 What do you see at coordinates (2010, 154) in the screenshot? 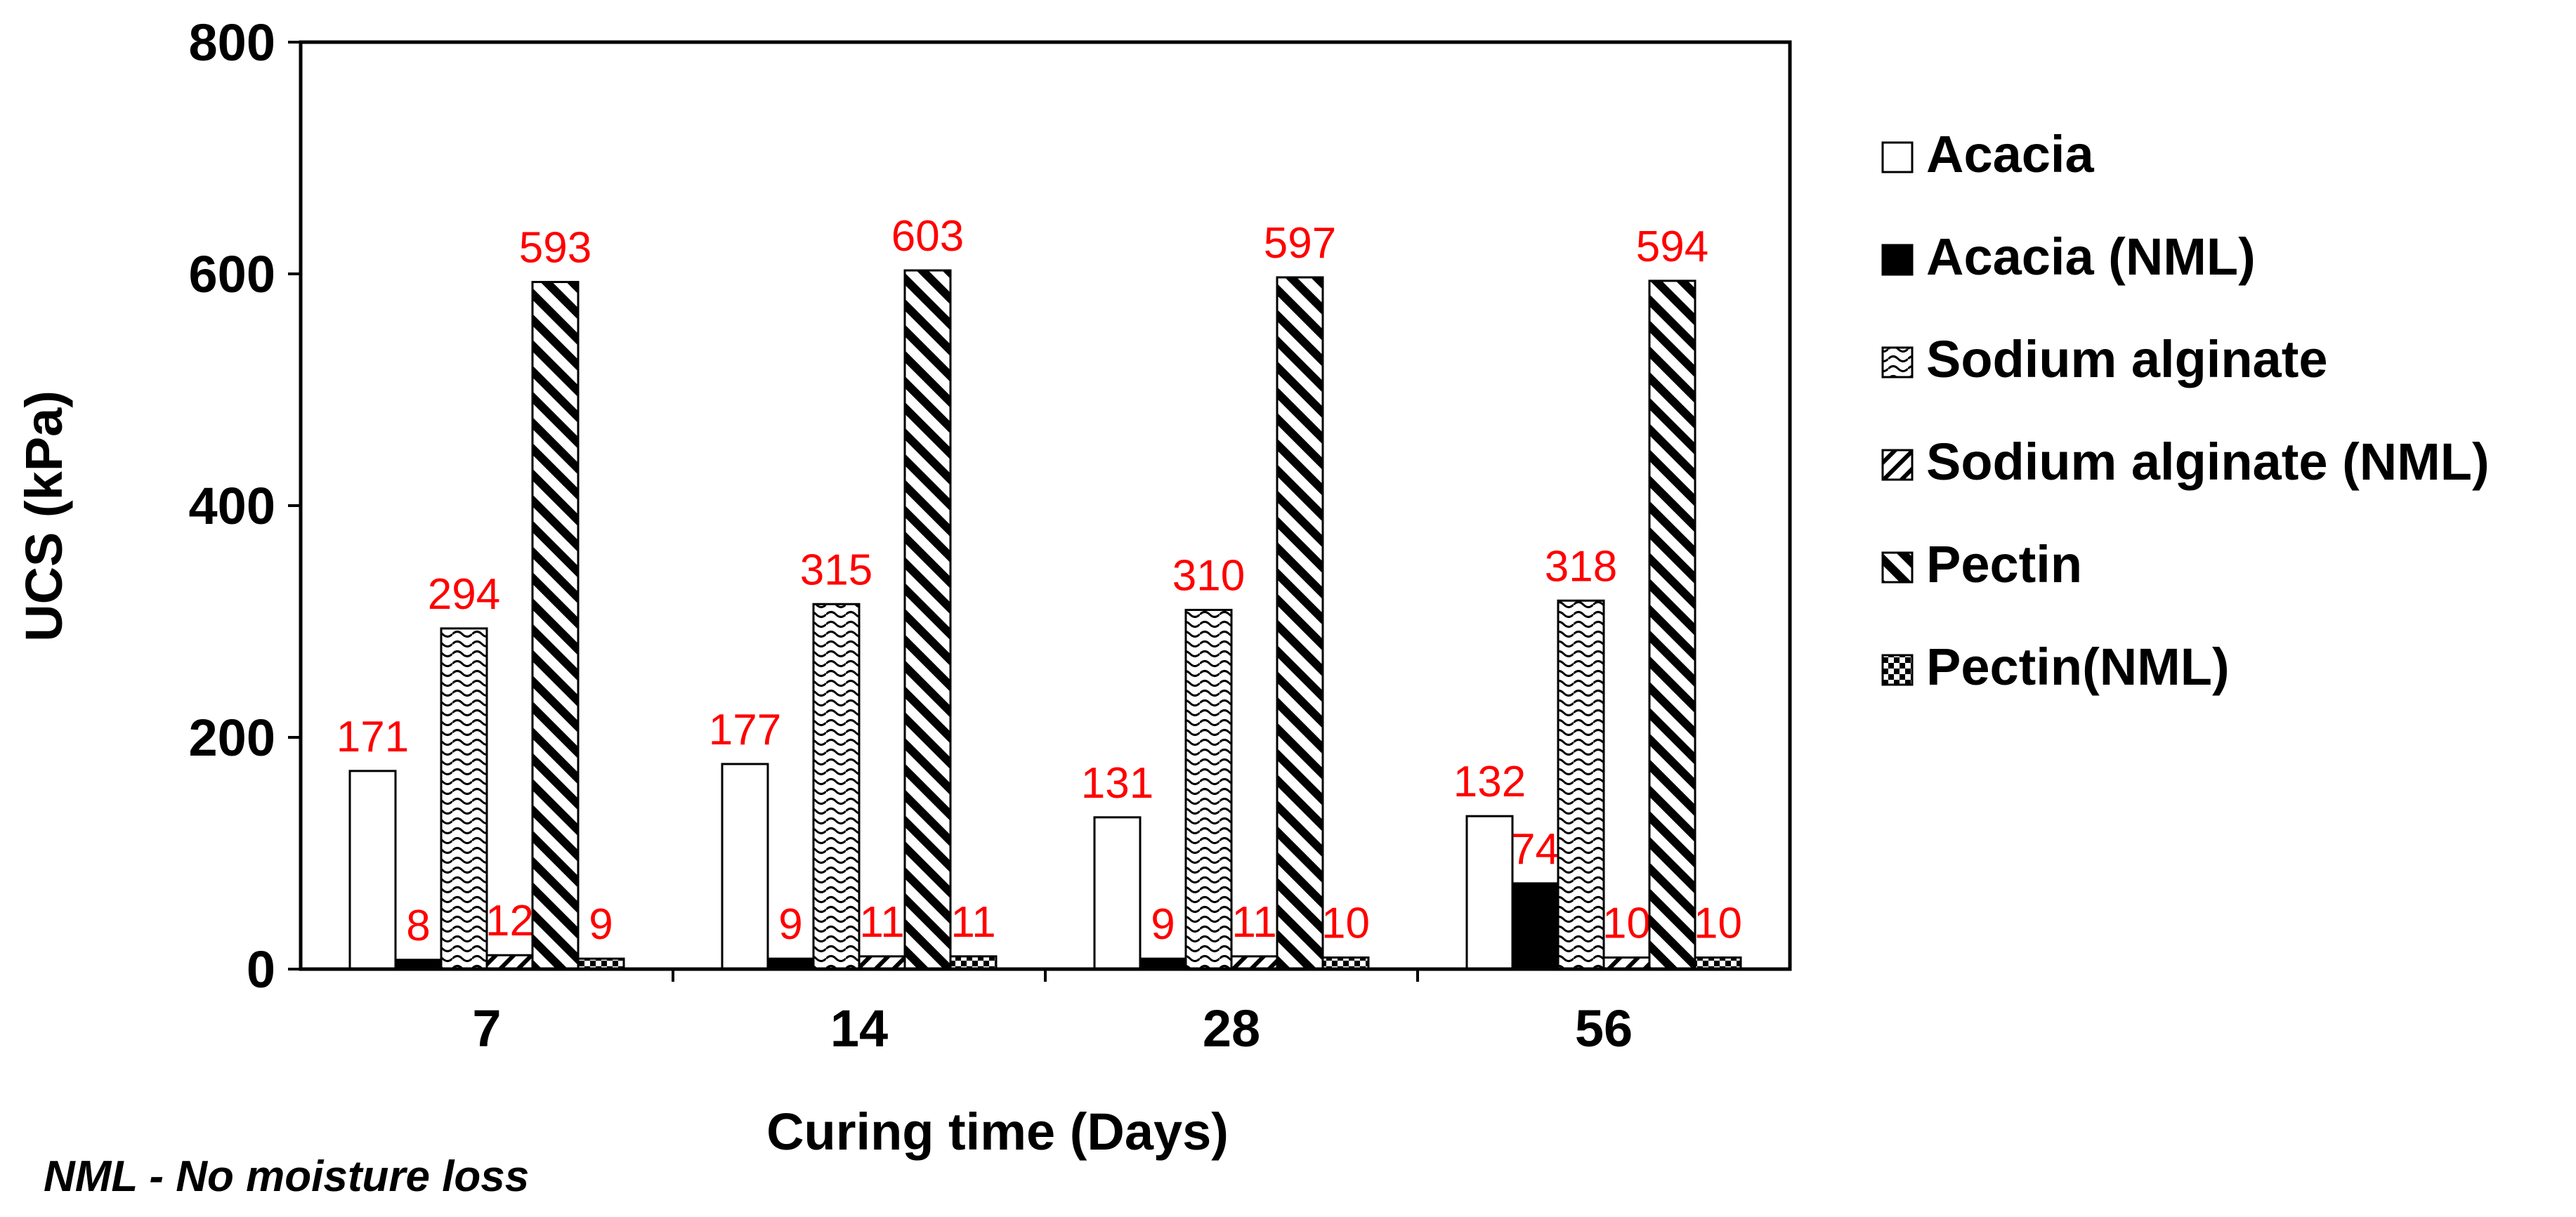
I see `legend-entry: Acacia` at bounding box center [2010, 154].